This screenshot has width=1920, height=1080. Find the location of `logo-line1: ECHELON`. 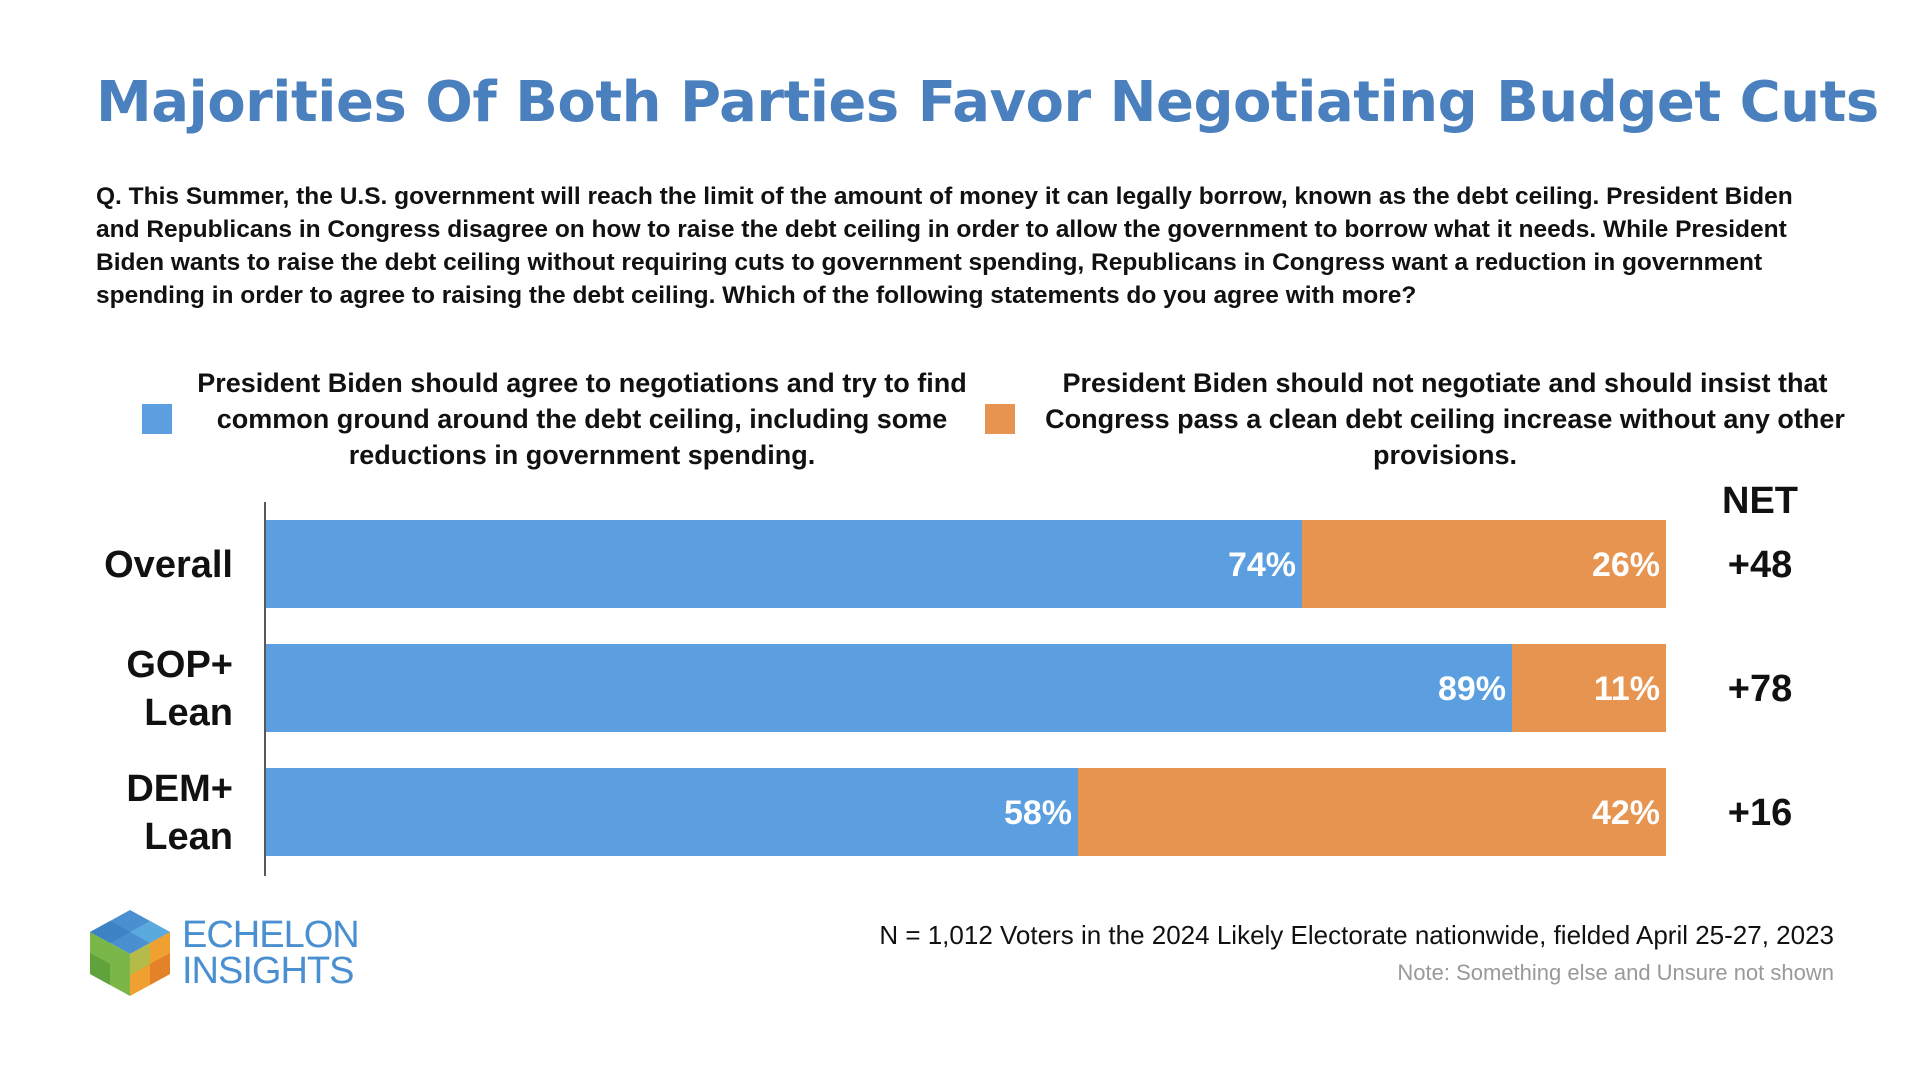

logo-line1: ECHELON is located at coordinates (271, 935).